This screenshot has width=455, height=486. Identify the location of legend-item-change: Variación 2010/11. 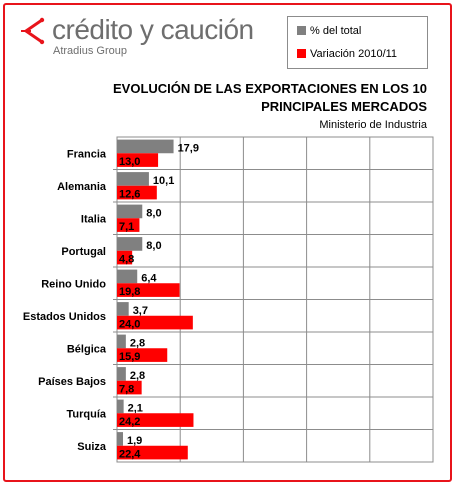
(347, 54).